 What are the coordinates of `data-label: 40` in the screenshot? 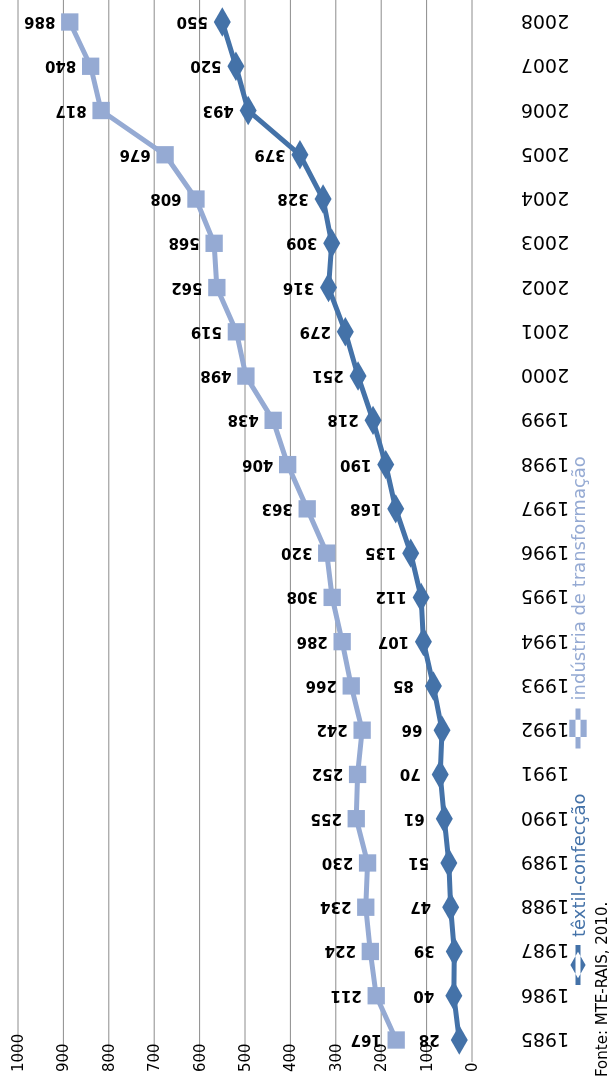 It's located at (424, 995).